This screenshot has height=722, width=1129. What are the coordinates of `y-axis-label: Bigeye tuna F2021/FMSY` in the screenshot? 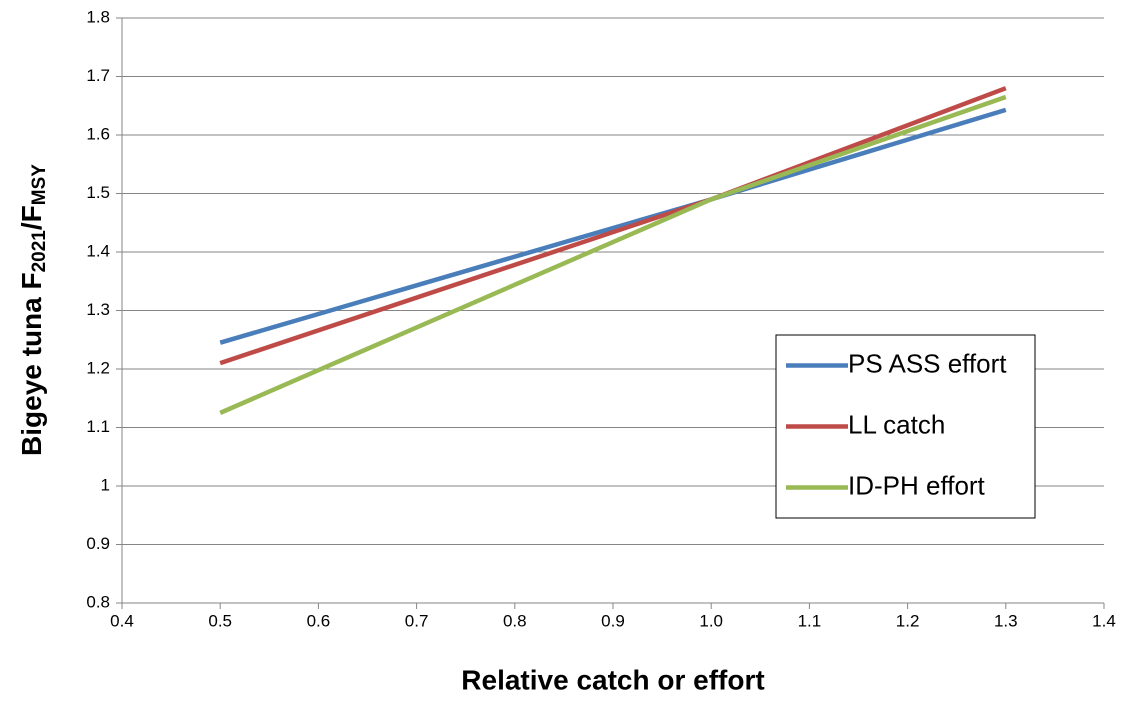 It's located at (33, 310).